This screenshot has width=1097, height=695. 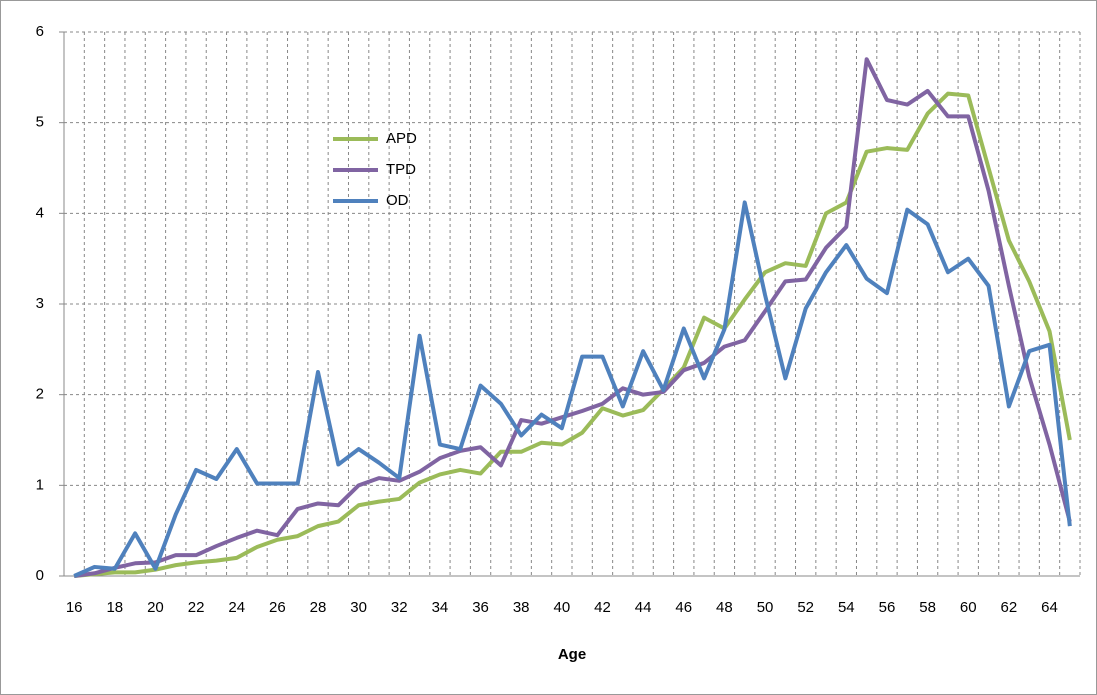 I want to click on legend-label: TPD, so click(x=401, y=169).